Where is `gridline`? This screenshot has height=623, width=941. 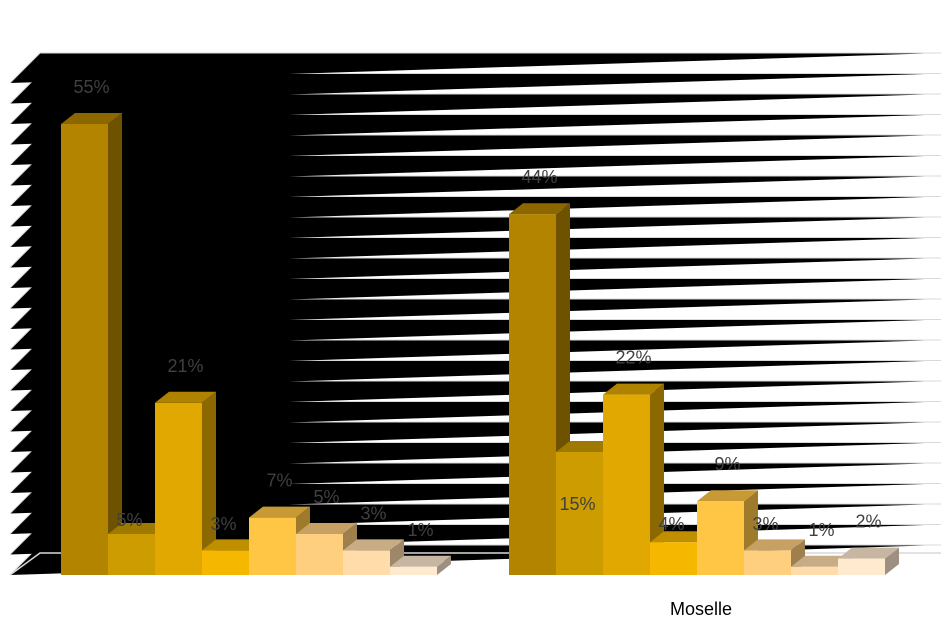 gridline is located at coordinates (475, 68).